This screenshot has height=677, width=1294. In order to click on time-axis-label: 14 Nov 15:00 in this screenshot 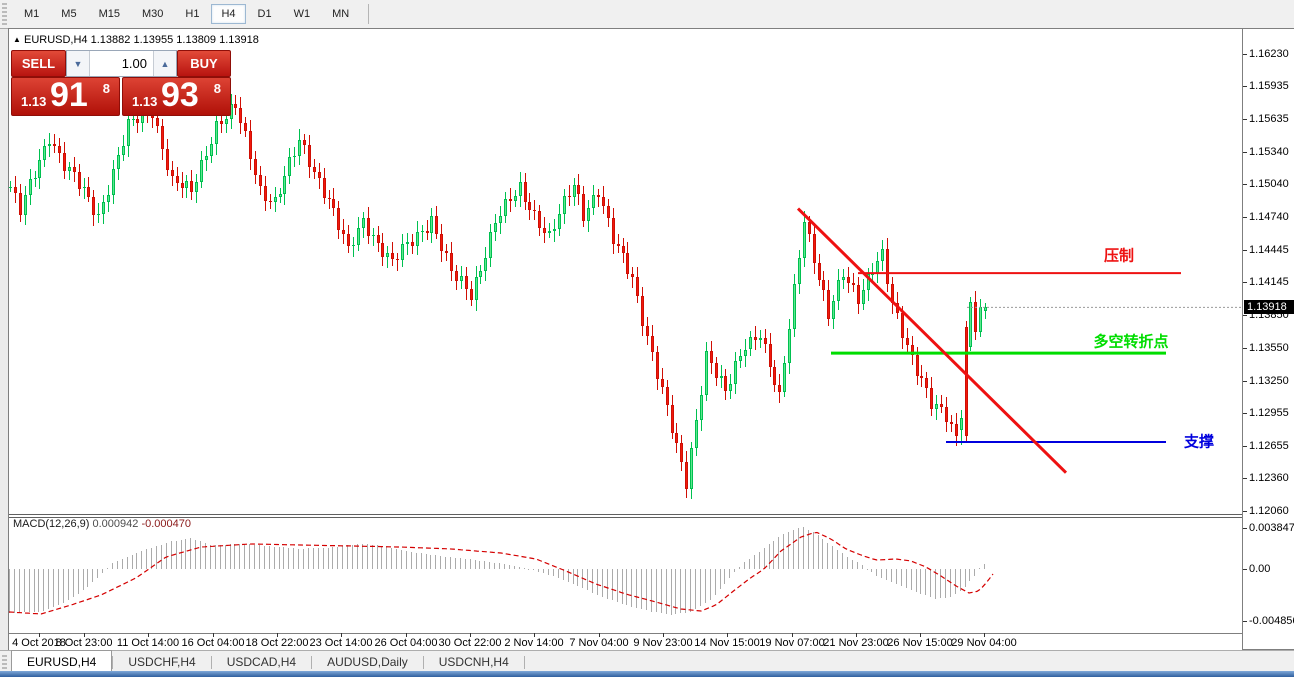, I will do `click(727, 643)`.